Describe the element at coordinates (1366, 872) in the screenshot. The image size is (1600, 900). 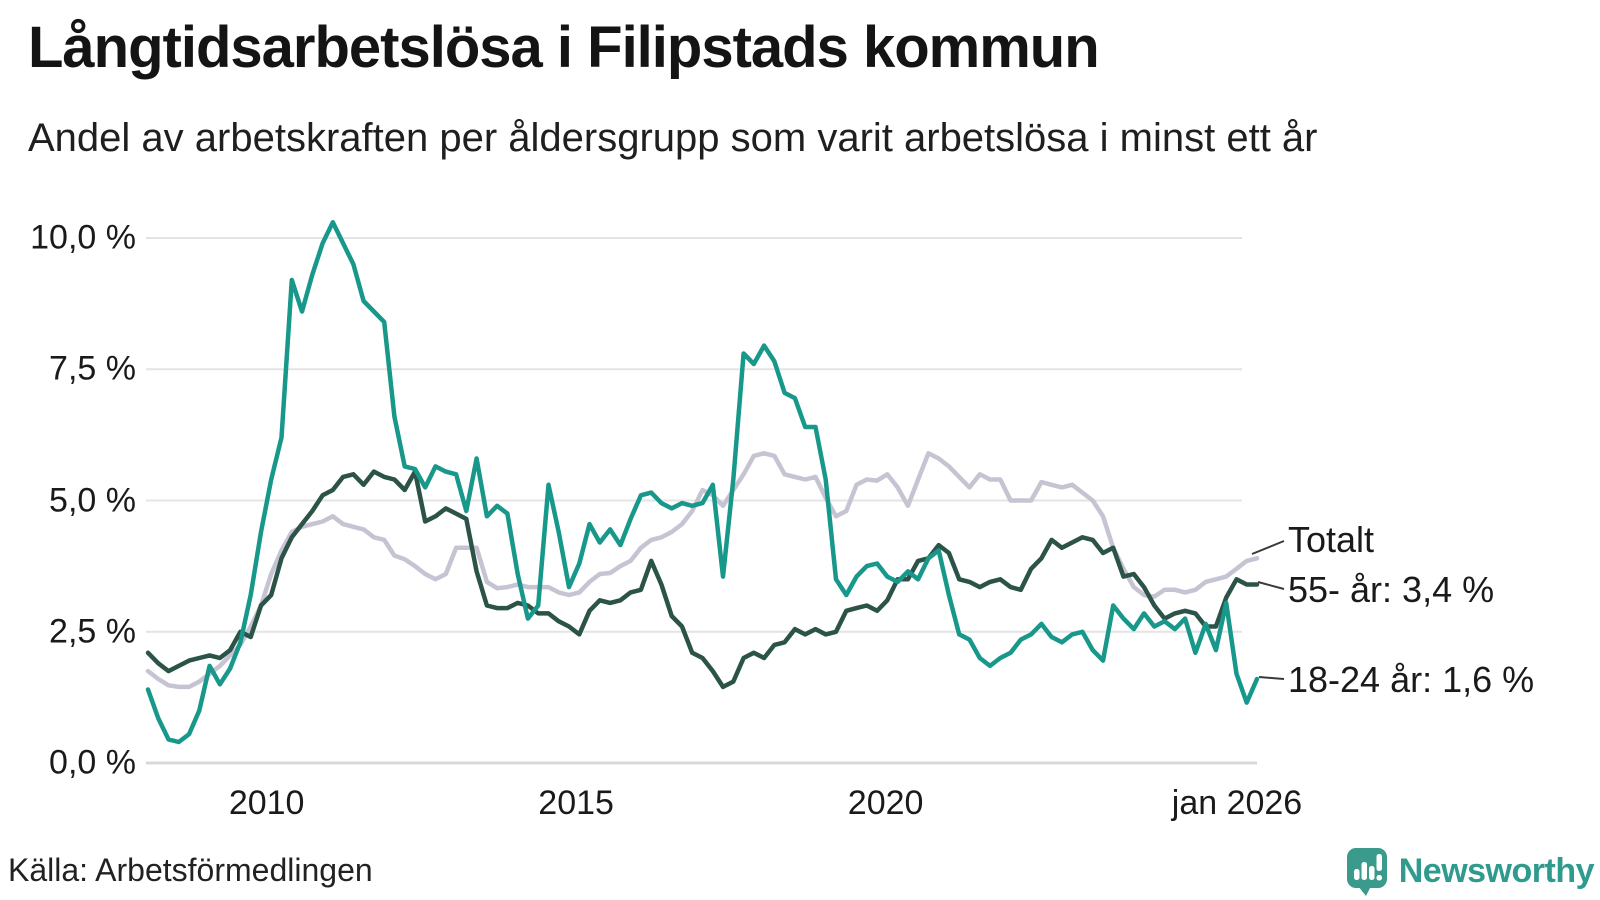
I see `newsworthy-logo-icon` at that location.